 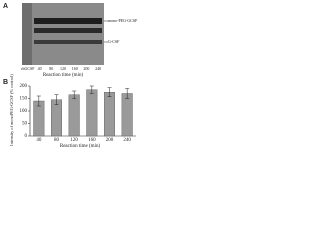 I want to click on lane-label: 160, so click(x=75, y=68).